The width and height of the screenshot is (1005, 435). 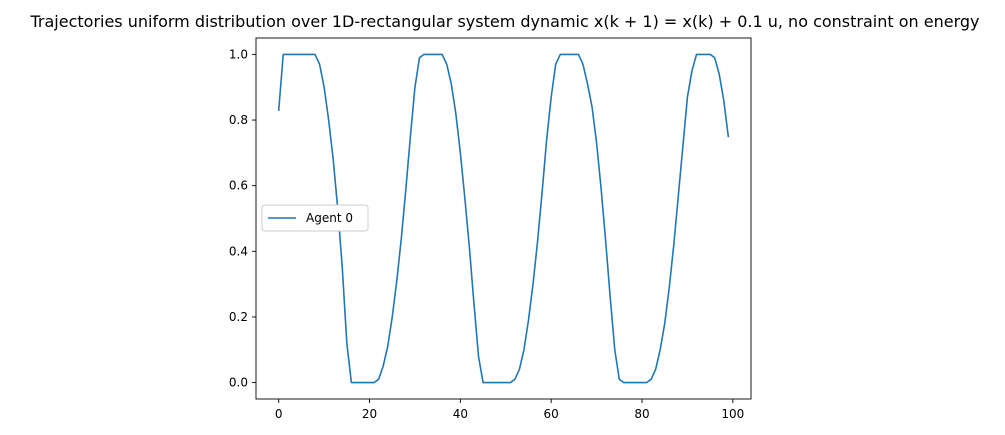 What do you see at coordinates (369, 414) in the screenshot?
I see `x-tick-label: 20` at bounding box center [369, 414].